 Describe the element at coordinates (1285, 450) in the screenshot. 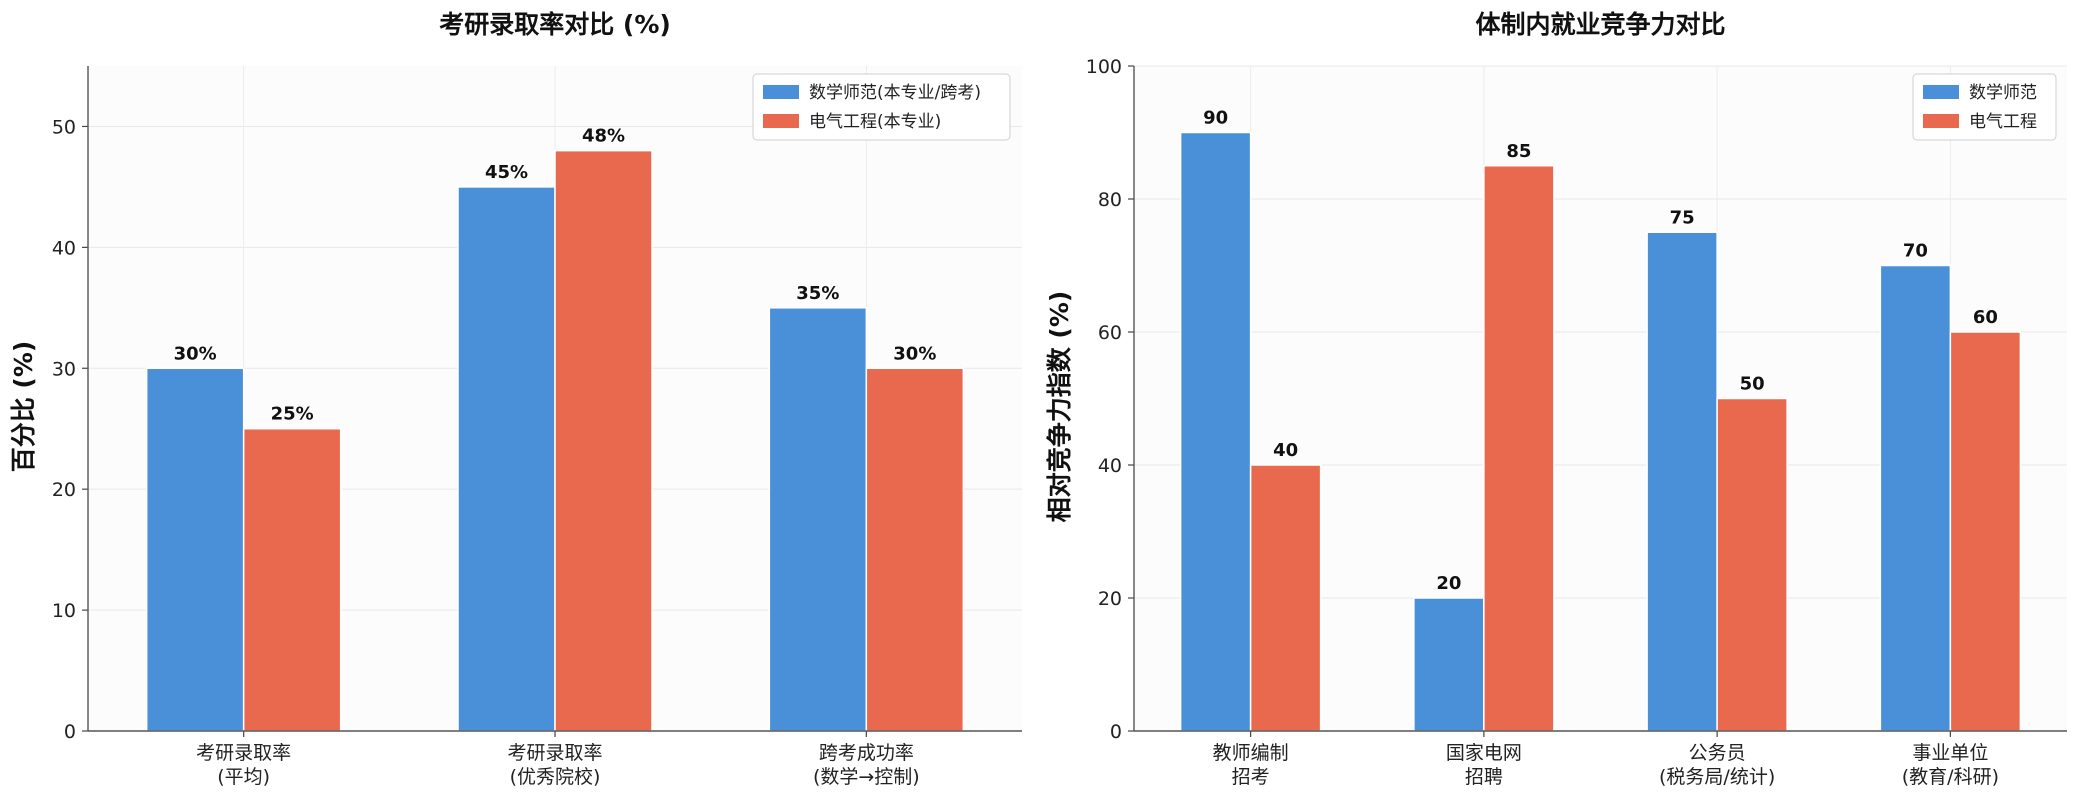

I see `data-label: 40` at that location.